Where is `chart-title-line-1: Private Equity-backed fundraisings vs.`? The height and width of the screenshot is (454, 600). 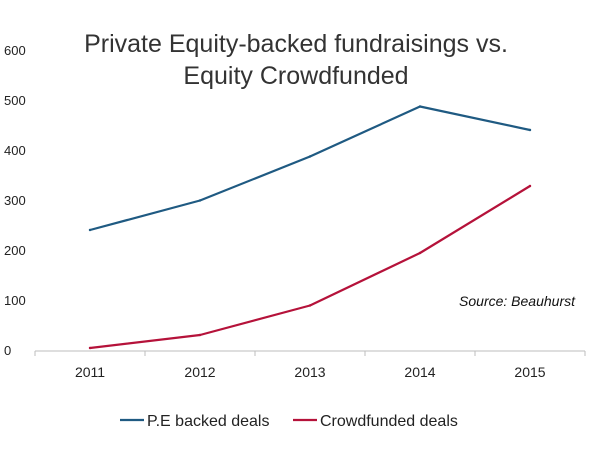 chart-title-line-1: Private Equity-backed fundraisings vs. is located at coordinates (296, 44).